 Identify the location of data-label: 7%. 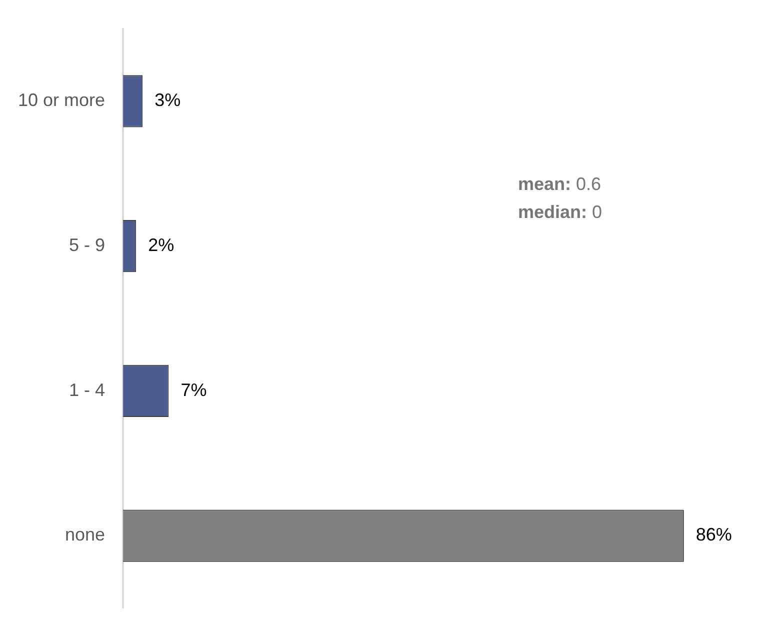
(193, 390).